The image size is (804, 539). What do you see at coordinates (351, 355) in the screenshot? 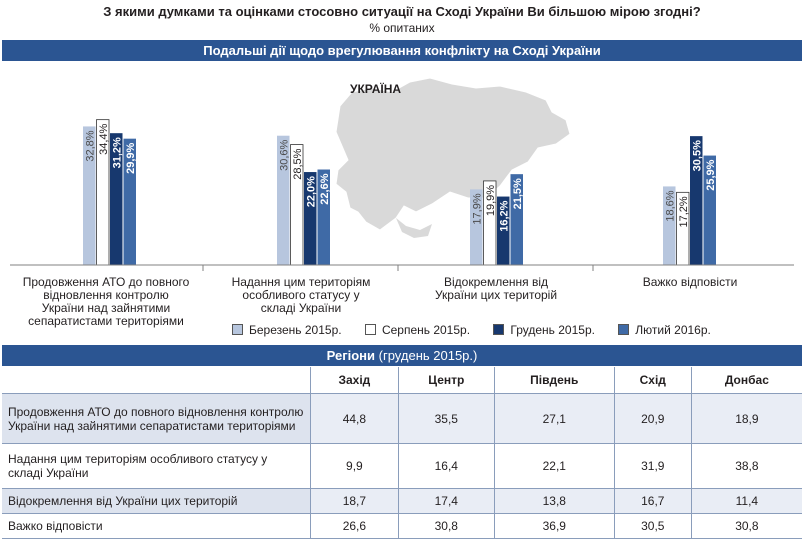
I see `regions-title: Регіони` at bounding box center [351, 355].